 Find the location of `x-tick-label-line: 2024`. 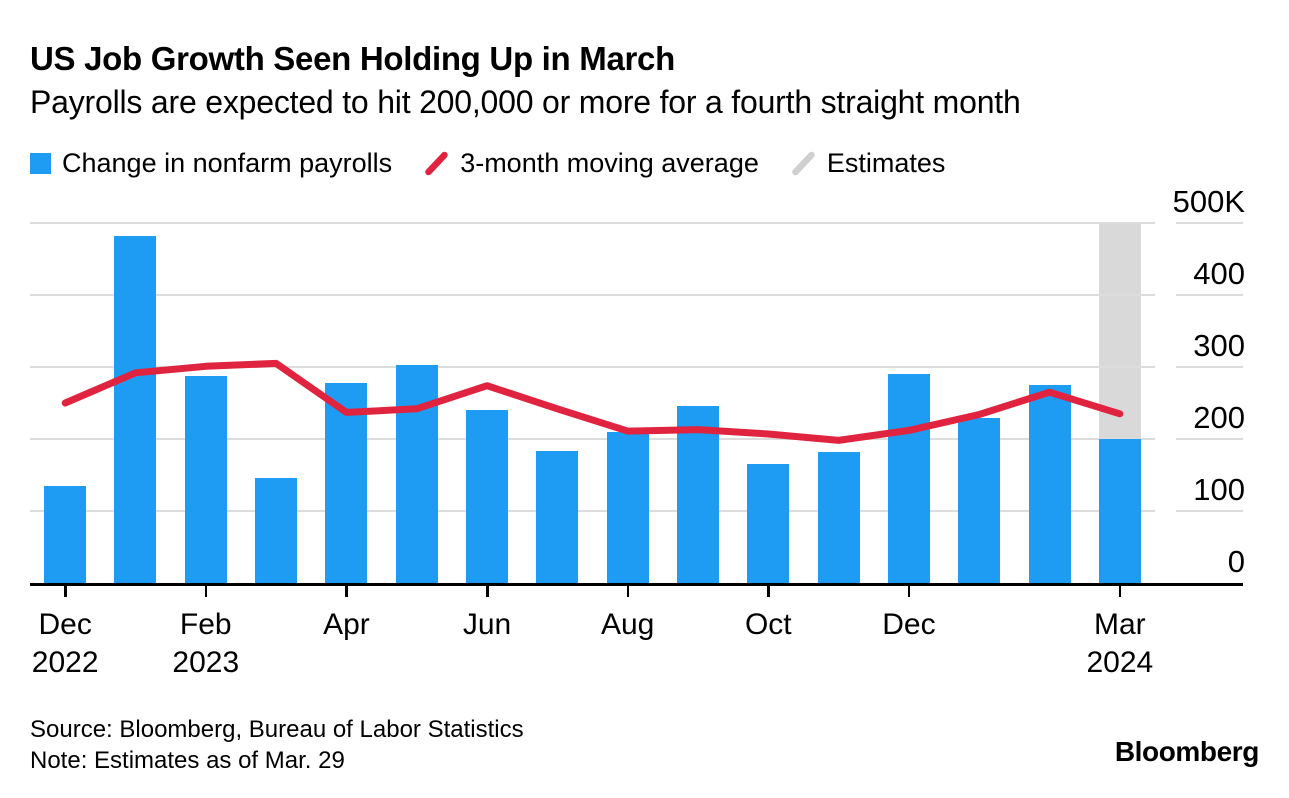

x-tick-label-line: 2024 is located at coordinates (1120, 662).